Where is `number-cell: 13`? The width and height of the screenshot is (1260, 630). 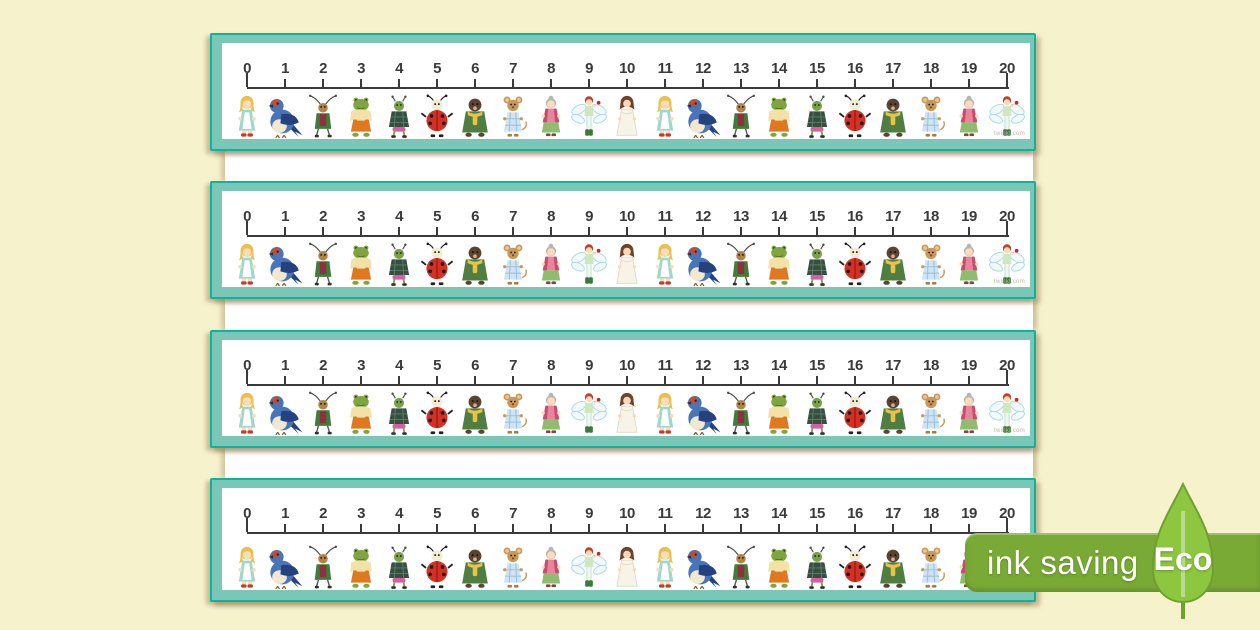
number-cell: 13 is located at coordinates (741, 539).